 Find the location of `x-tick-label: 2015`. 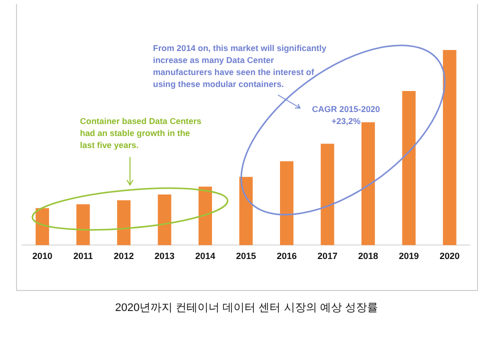

x-tick-label: 2015 is located at coordinates (246, 256).